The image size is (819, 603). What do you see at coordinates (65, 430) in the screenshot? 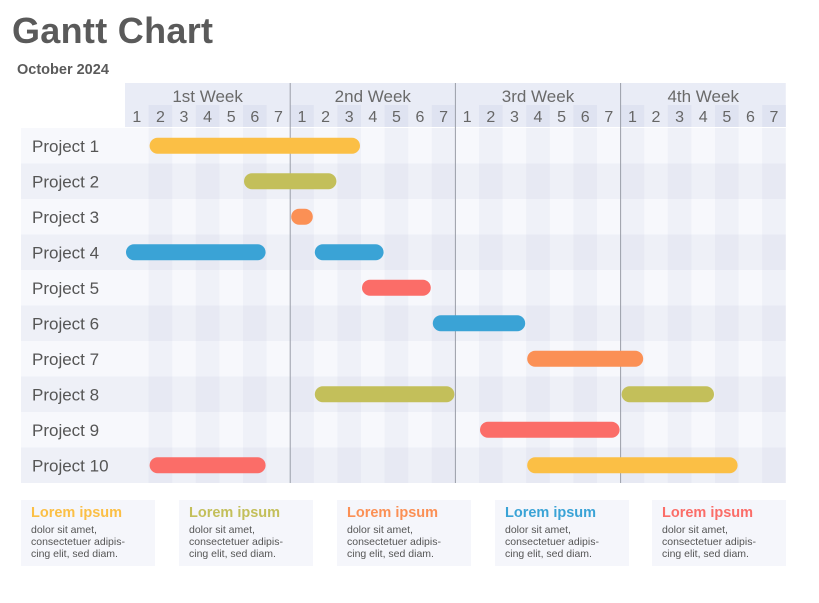
I see `project-label: Project 9` at bounding box center [65, 430].